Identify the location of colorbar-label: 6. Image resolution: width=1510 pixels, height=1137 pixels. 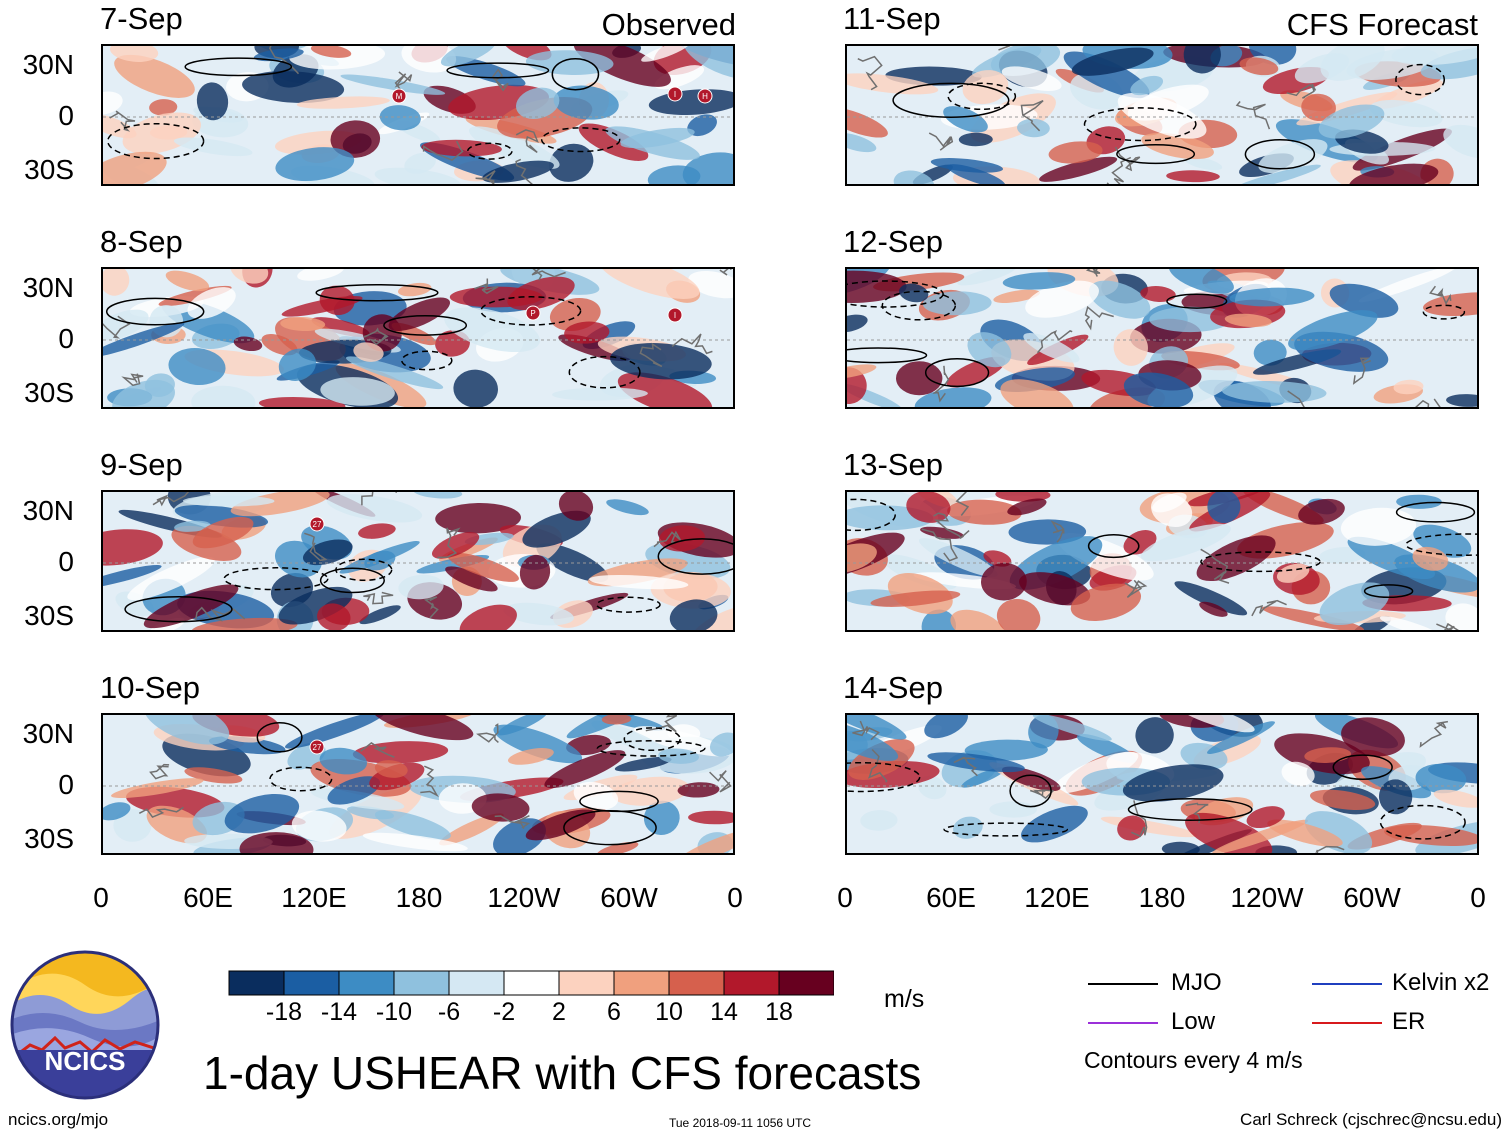
(614, 1012).